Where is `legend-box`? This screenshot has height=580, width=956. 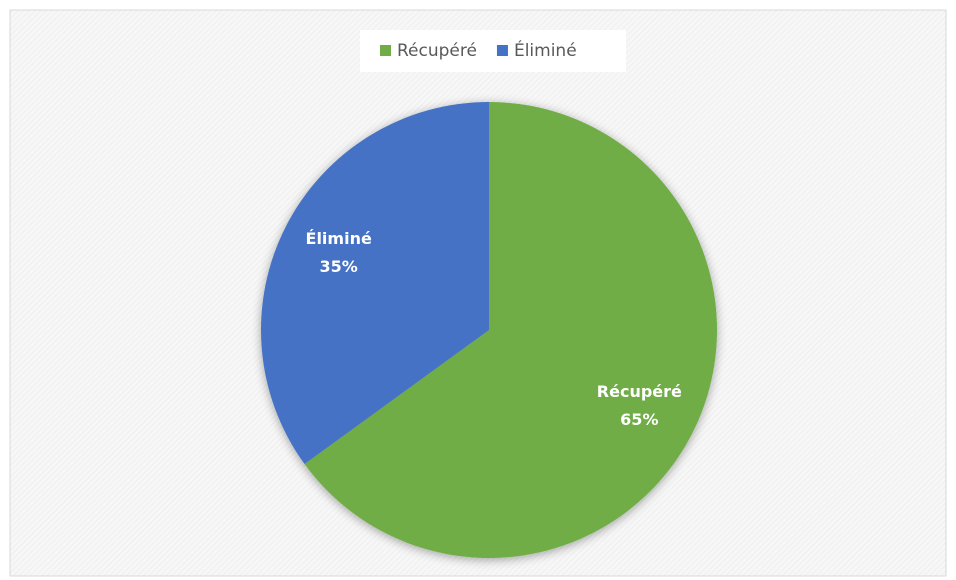
legend-box is located at coordinates (493, 51).